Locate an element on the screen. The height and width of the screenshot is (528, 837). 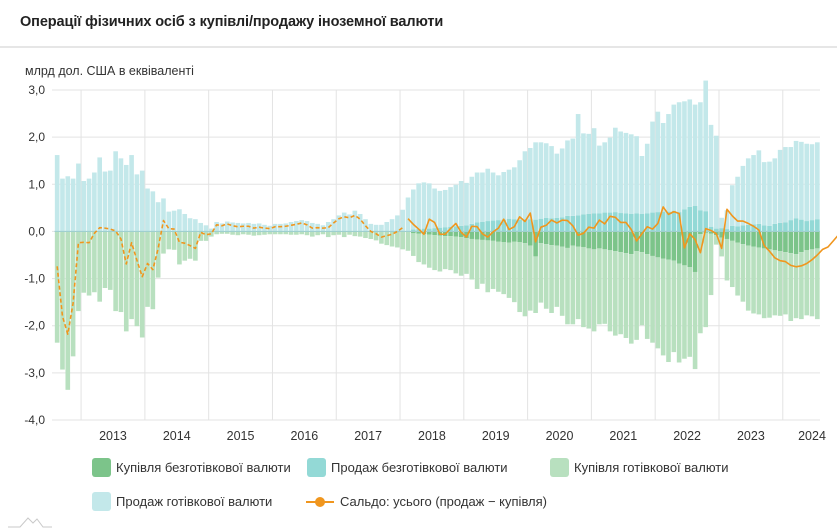
legend-item-cash-purchase: Купівля готівкової валюти is located at coordinates (639, 467).